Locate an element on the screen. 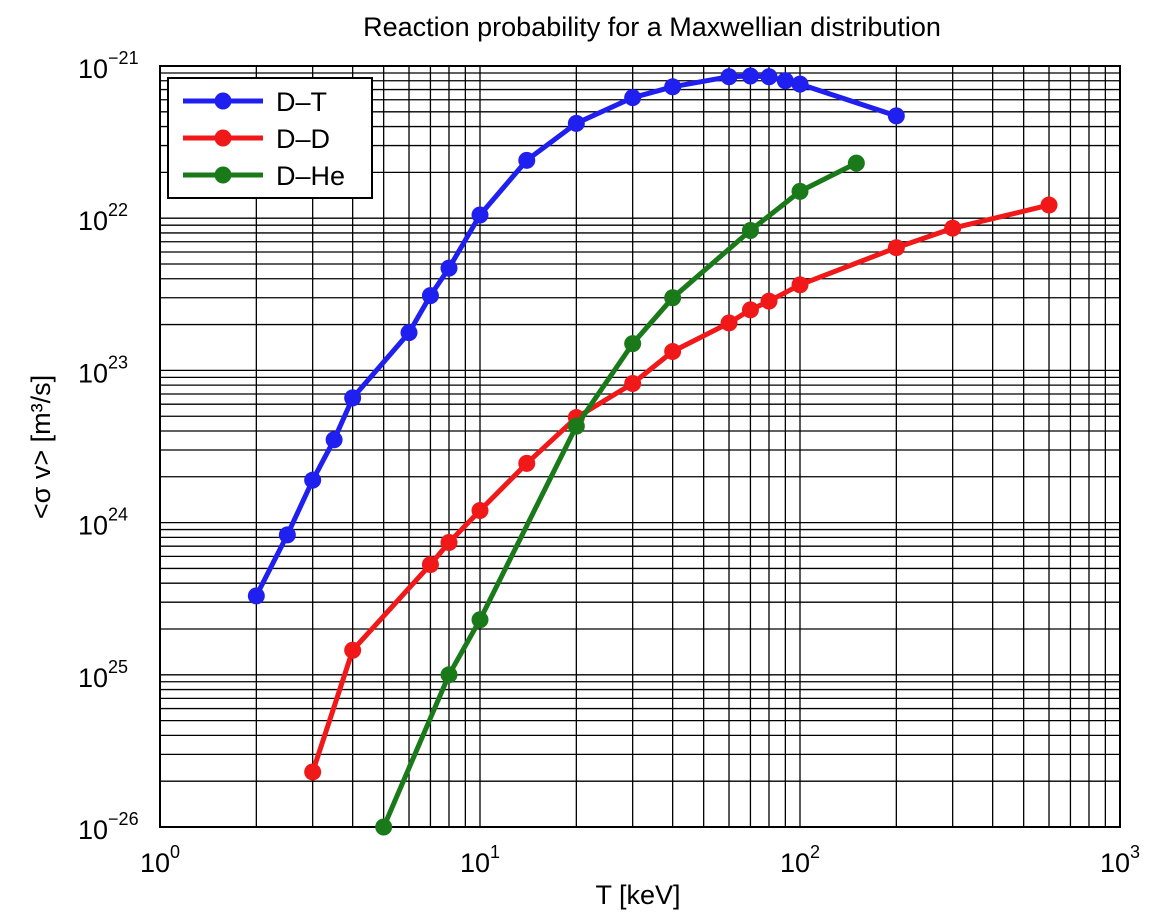 Image resolution: width=1150 pixels, height=919 pixels. y-tick-label: 10−21 is located at coordinates (108, 66).